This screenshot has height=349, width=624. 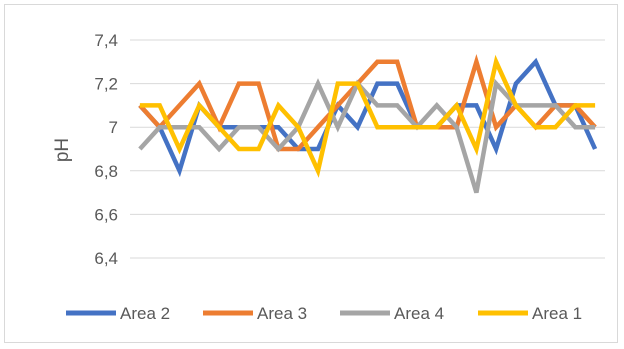 I want to click on y-tick-label: 6,8, so click(x=106, y=171).